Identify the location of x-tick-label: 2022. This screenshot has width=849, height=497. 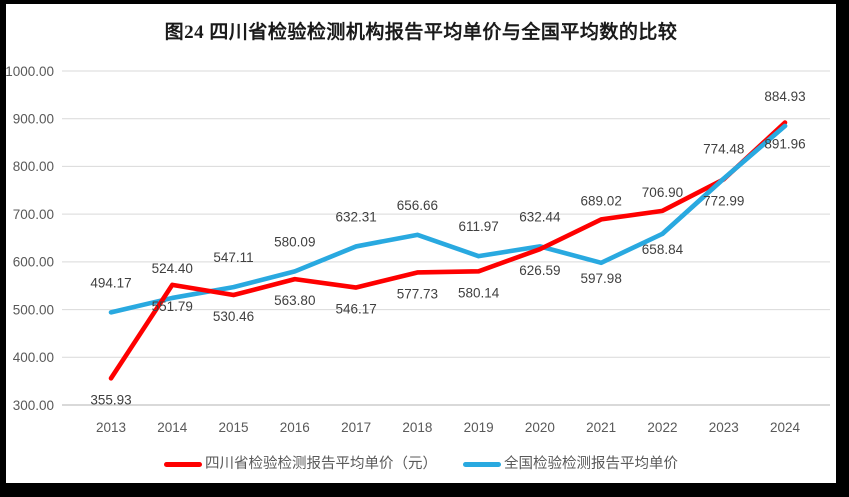
(662, 427).